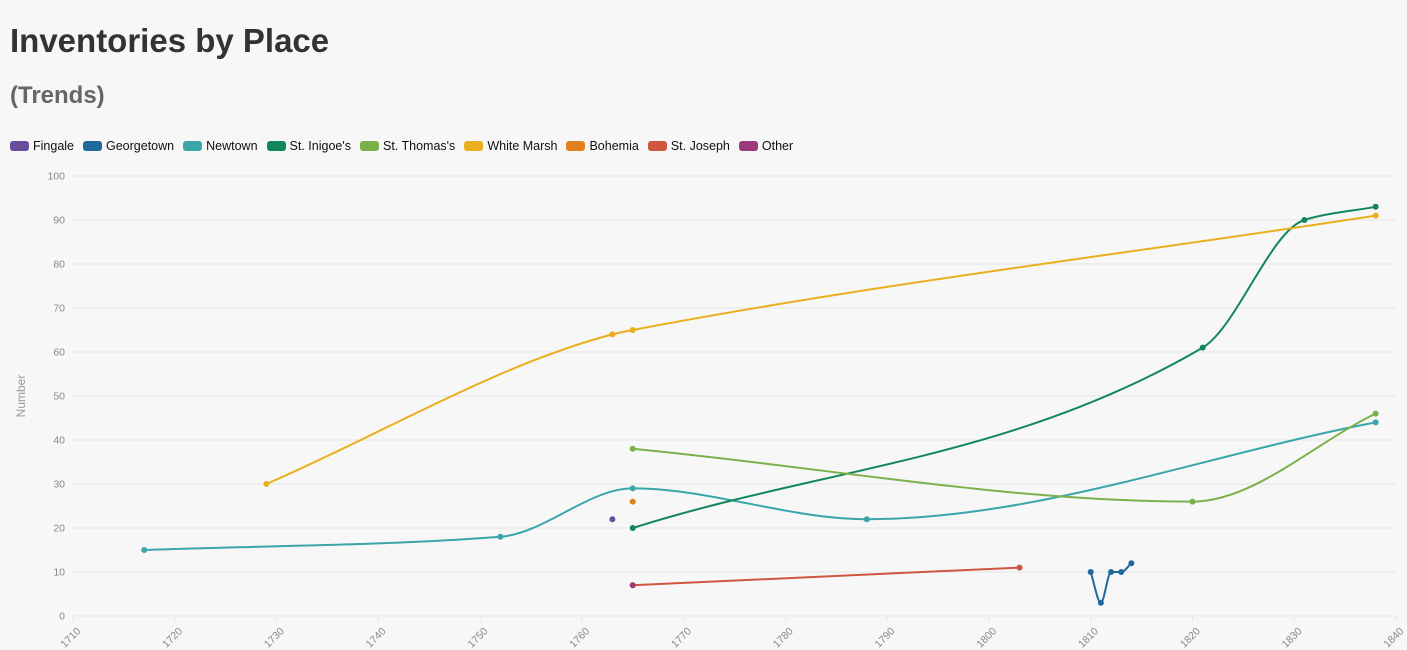 The height and width of the screenshot is (650, 1407). I want to click on legend-label: St. Inigoe's, so click(320, 146).